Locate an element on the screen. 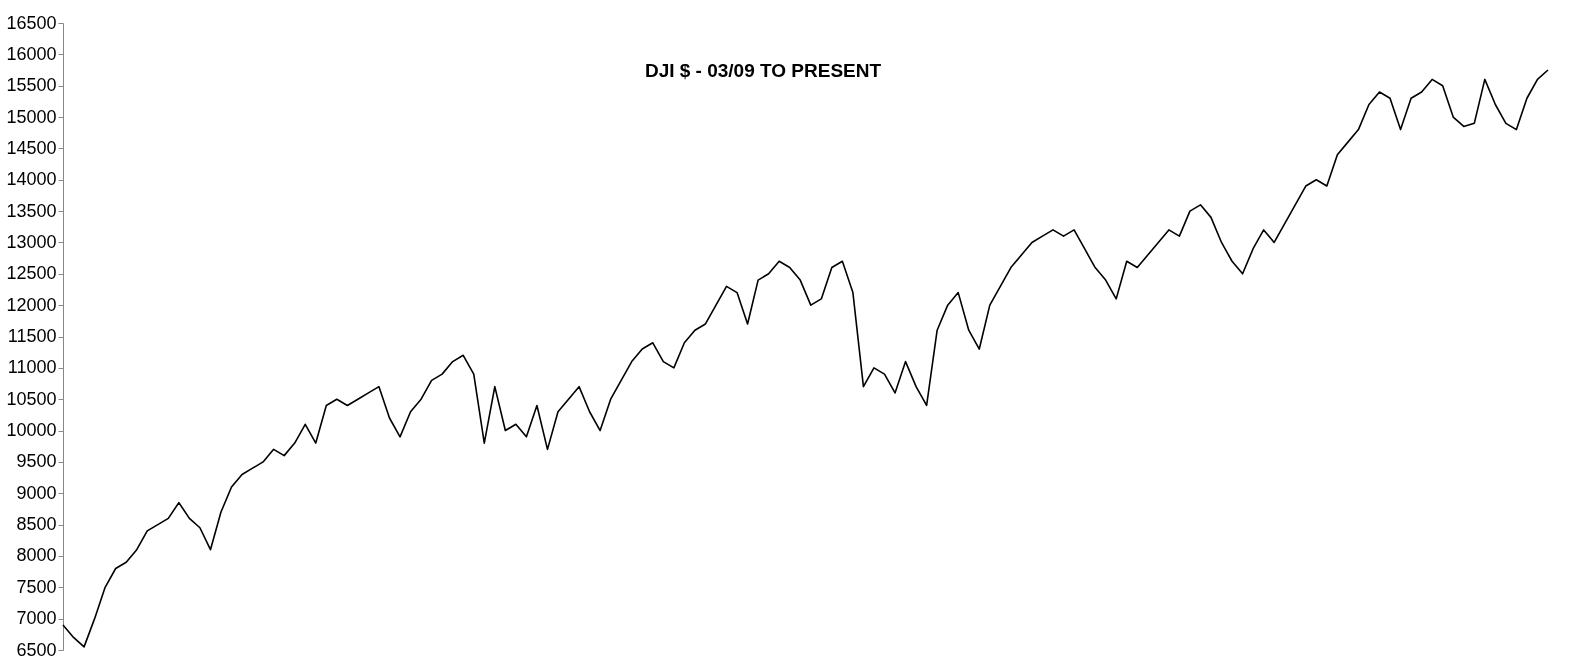  y-tick-label: 14500 is located at coordinates (31, 147).